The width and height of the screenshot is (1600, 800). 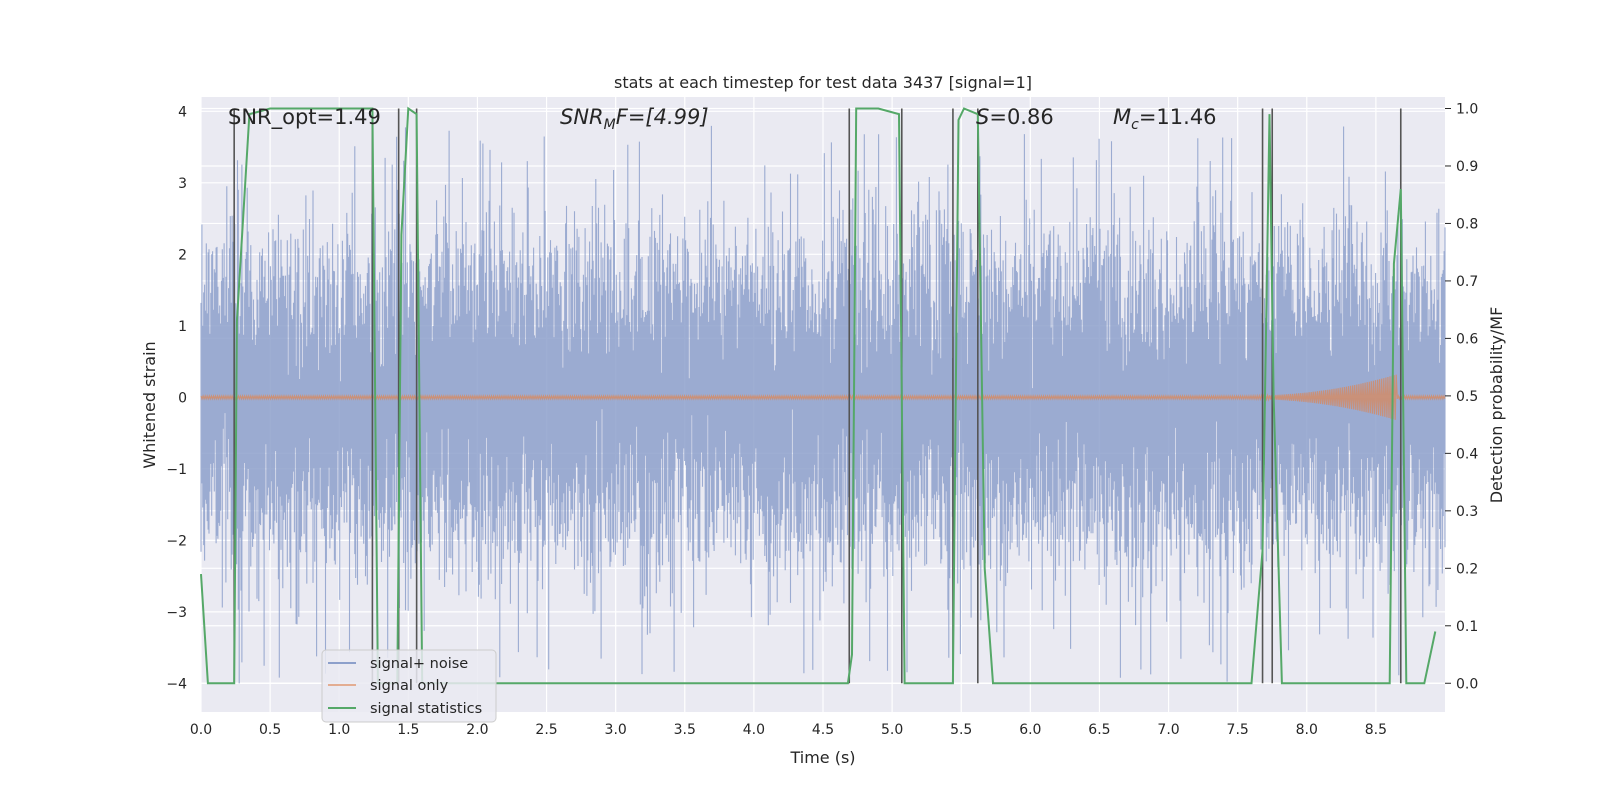 What do you see at coordinates (982, 117) in the screenshot?
I see `annotation-s-name: S` at bounding box center [982, 117].